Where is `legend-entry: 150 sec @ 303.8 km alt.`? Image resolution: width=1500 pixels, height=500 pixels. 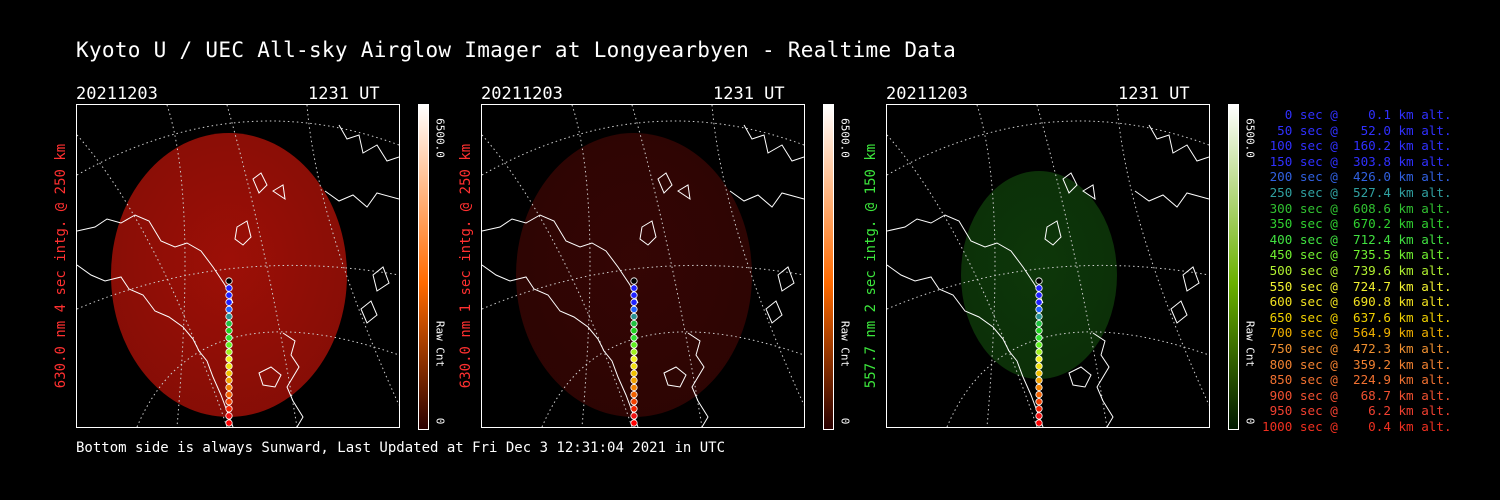
legend-entry: 150 sec @ 303.8 km alt. is located at coordinates (1357, 161).